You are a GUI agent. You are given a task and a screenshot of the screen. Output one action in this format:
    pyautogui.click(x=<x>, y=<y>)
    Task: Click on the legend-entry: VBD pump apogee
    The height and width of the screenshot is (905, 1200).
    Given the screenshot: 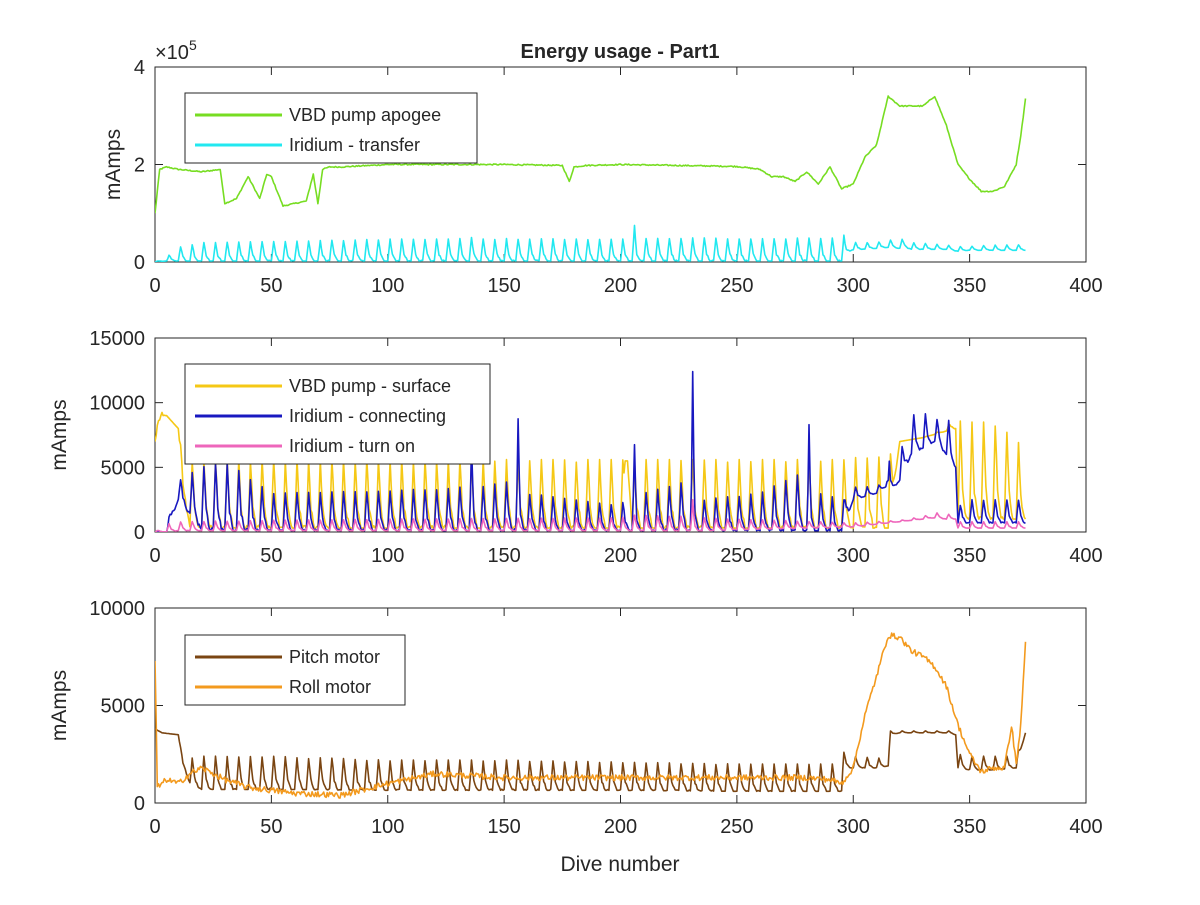 What is the action you would take?
    pyautogui.click(x=365, y=115)
    